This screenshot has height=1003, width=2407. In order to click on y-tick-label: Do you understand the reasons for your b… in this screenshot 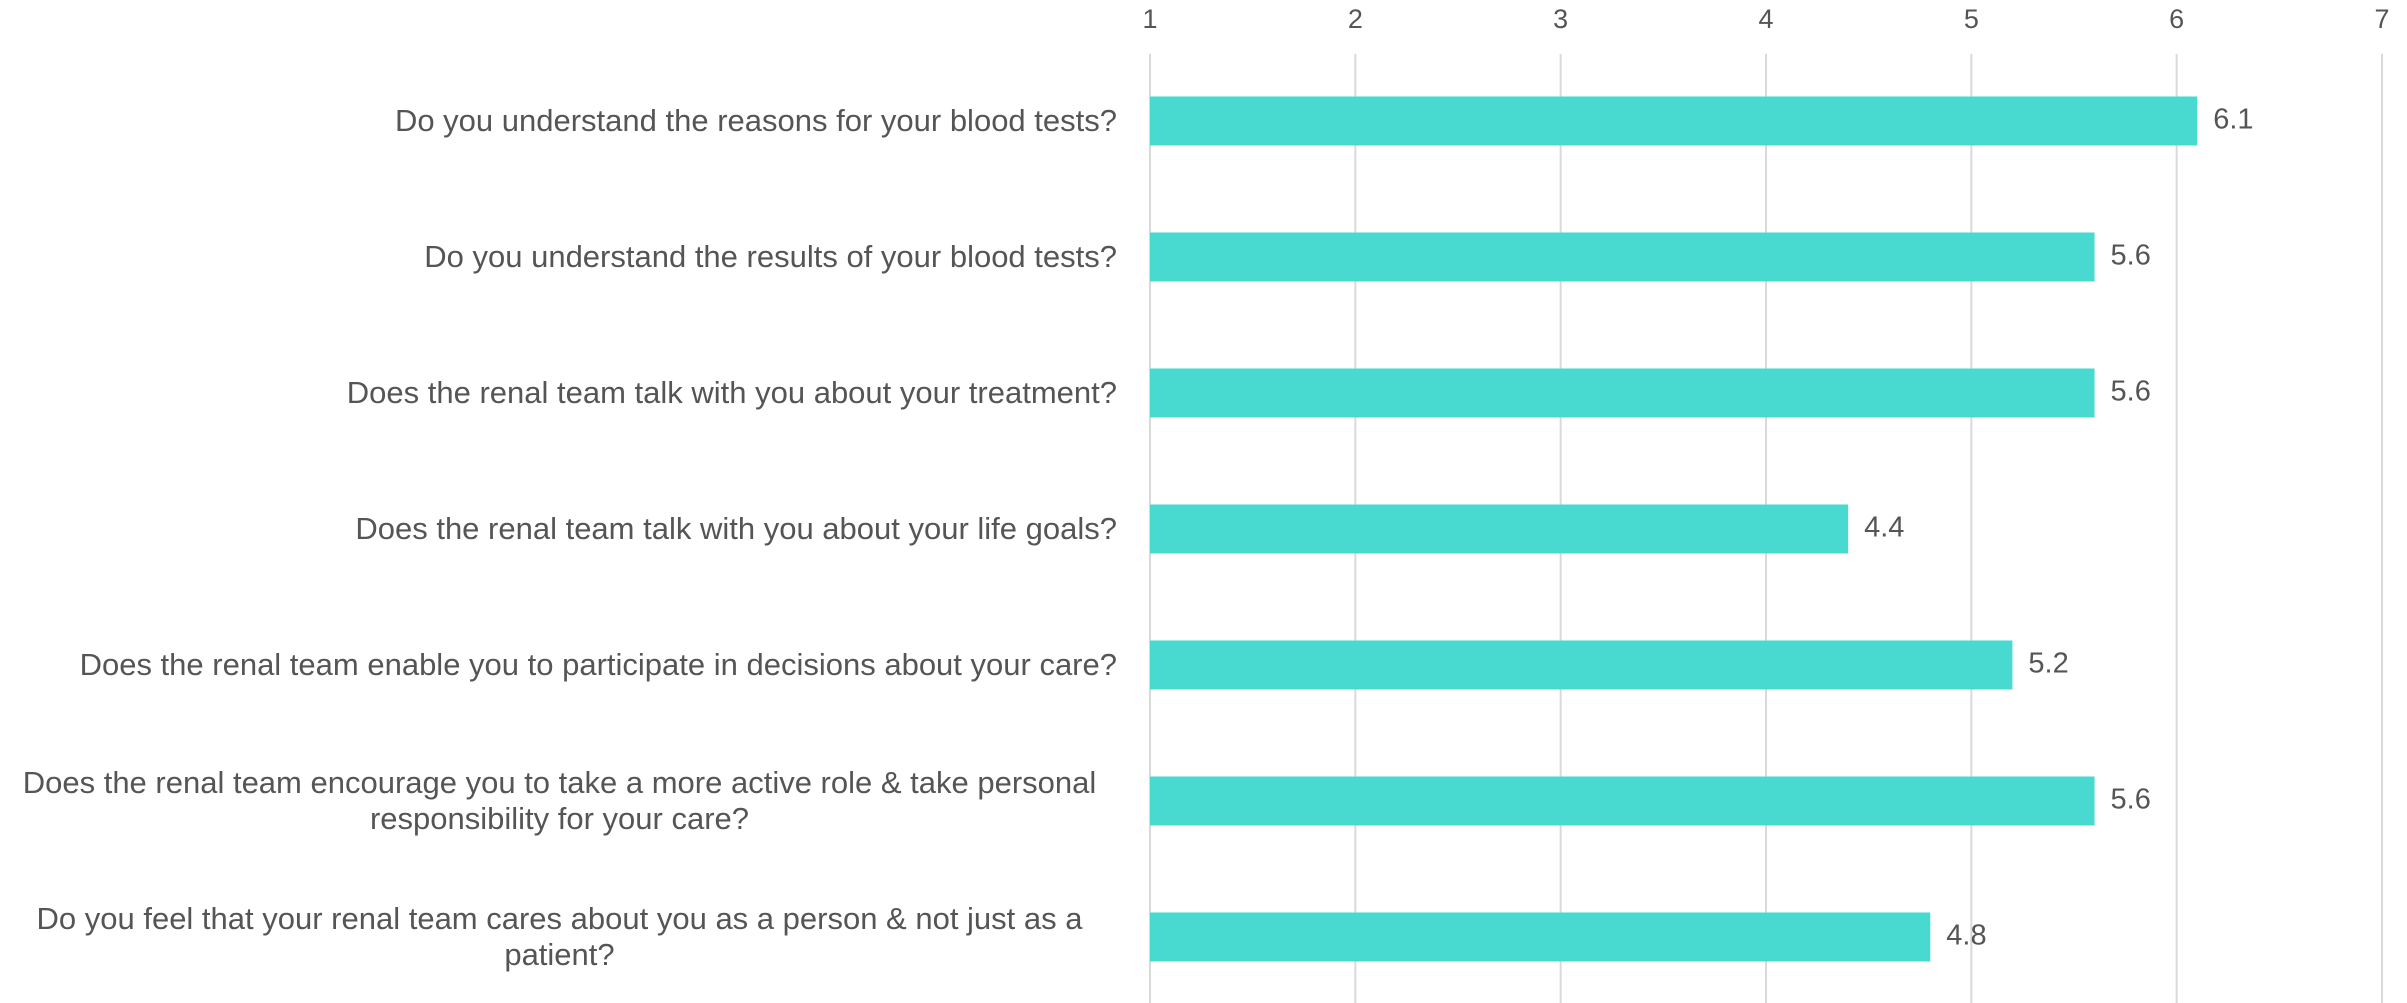, I will do `click(755, 120)`.